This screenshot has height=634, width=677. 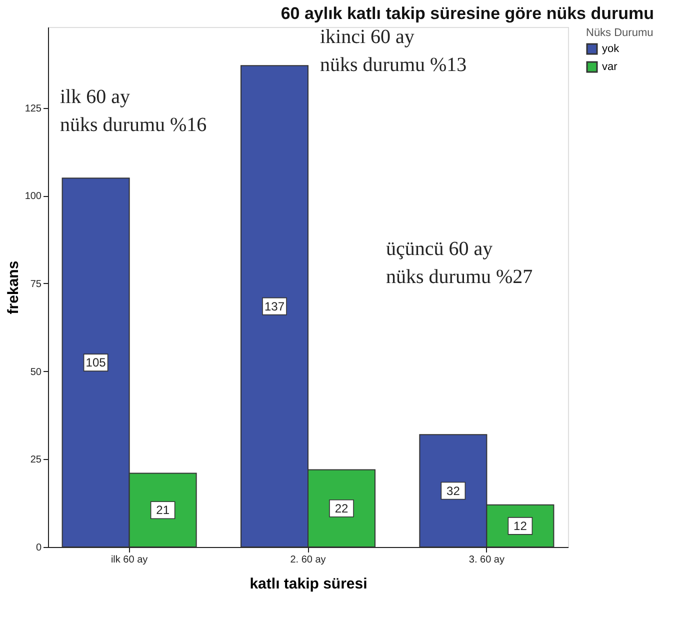 What do you see at coordinates (96, 363) in the screenshot?
I see `data-label: 105` at bounding box center [96, 363].